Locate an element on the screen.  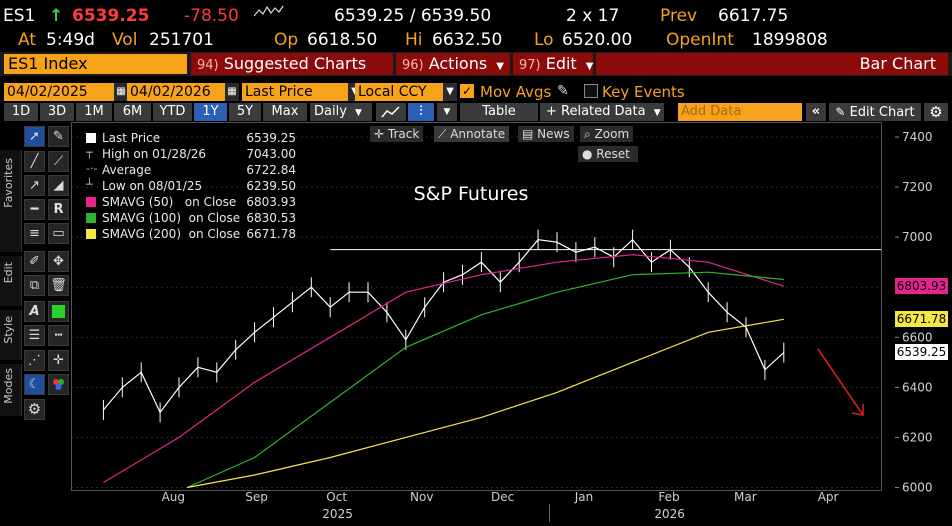
x-tick-label: Sep is located at coordinates (256, 497).